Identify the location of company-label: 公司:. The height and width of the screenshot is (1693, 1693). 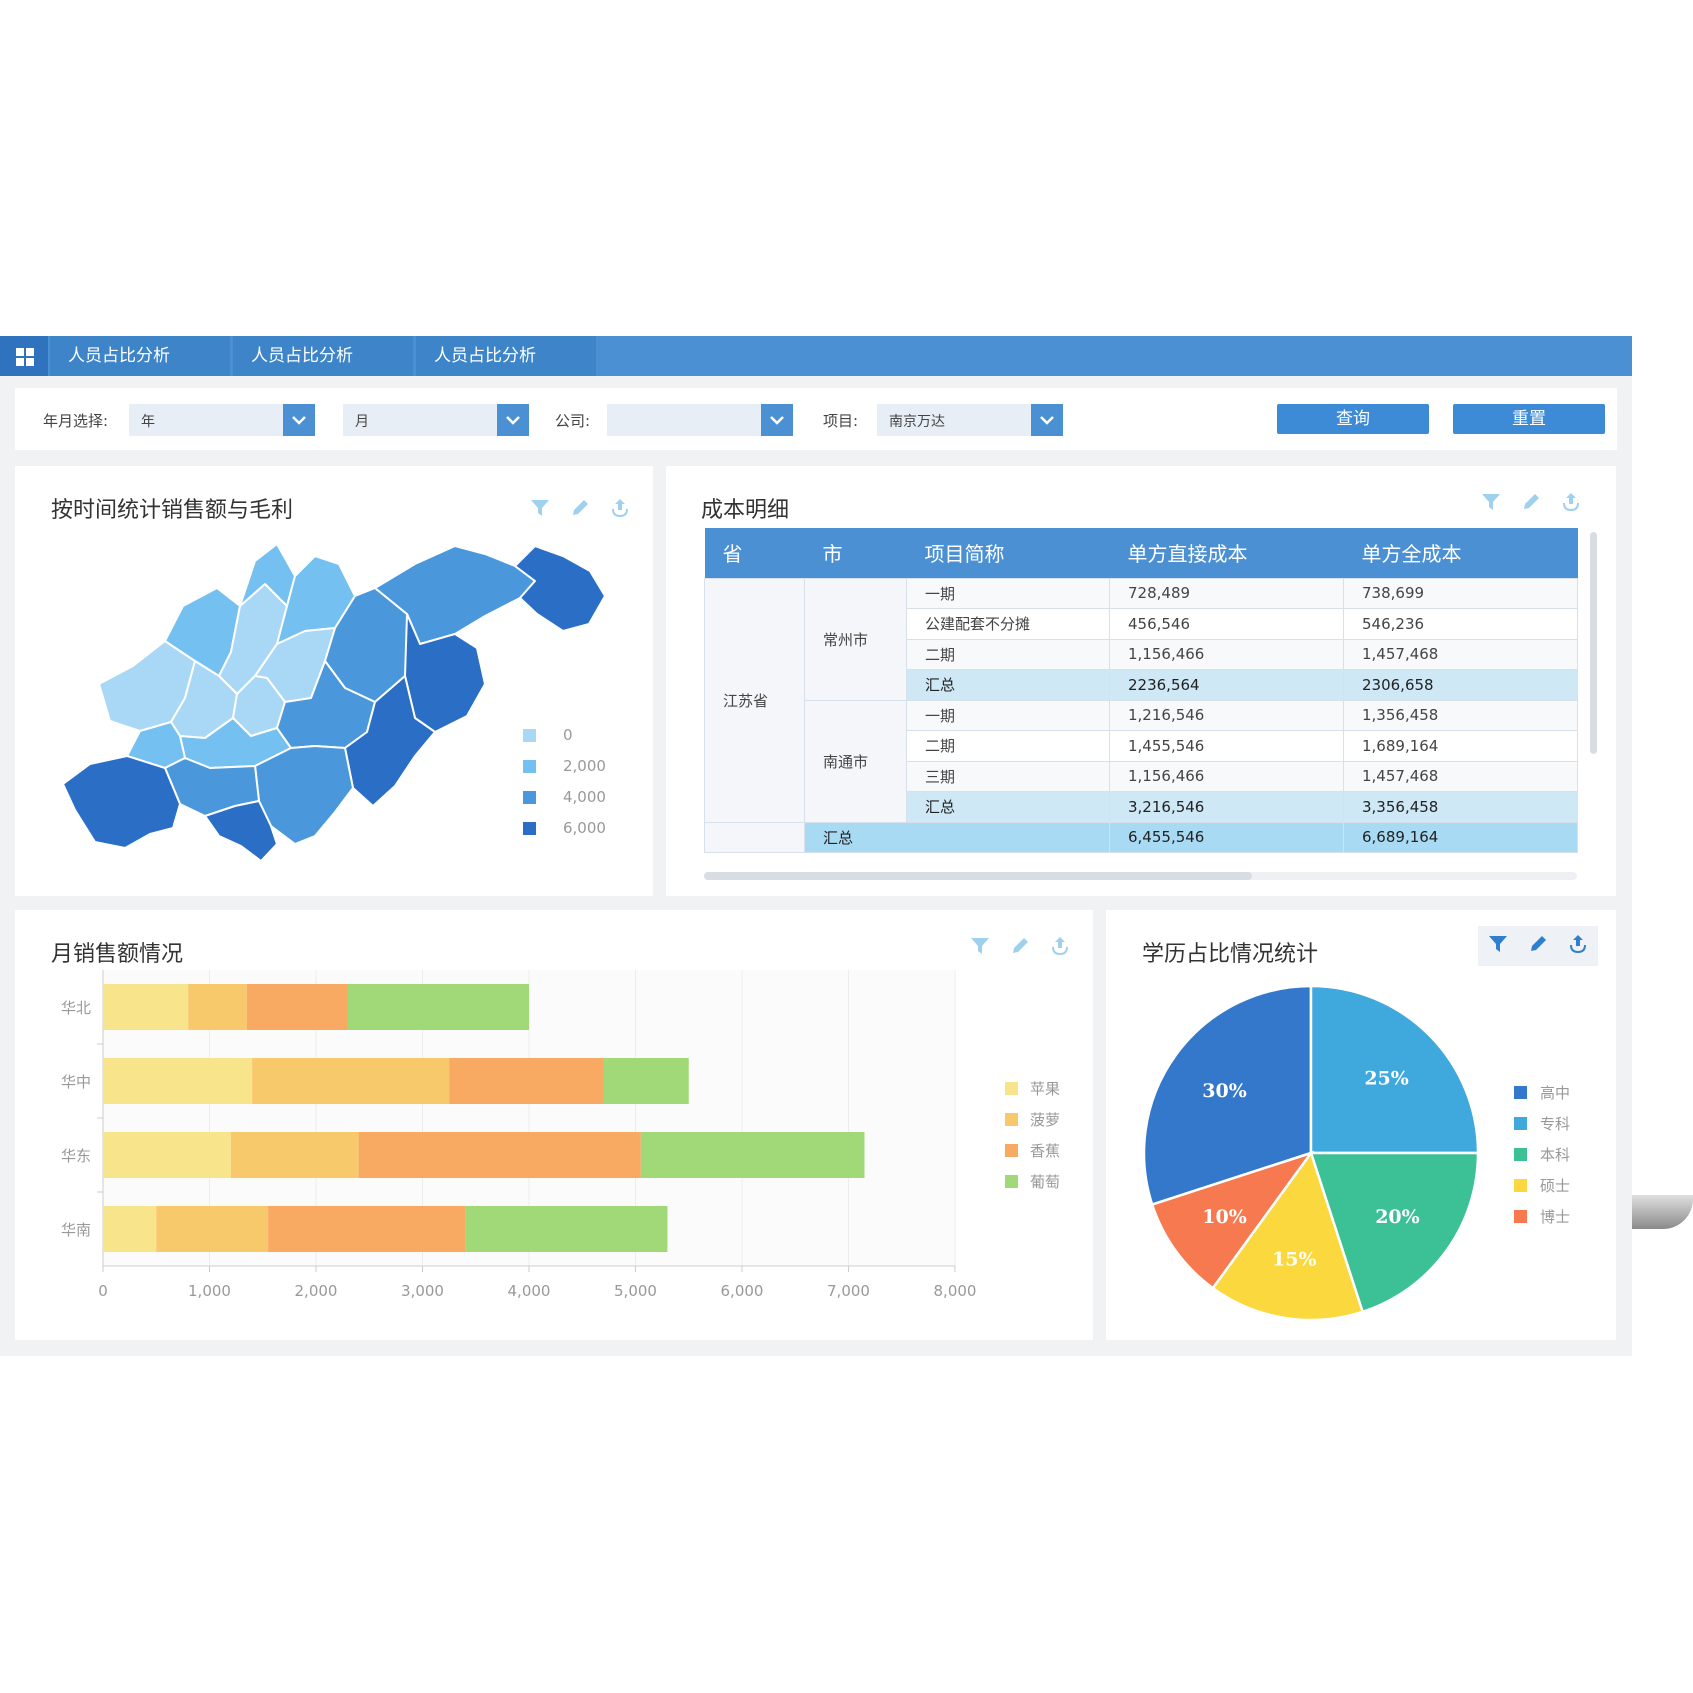
(573, 421).